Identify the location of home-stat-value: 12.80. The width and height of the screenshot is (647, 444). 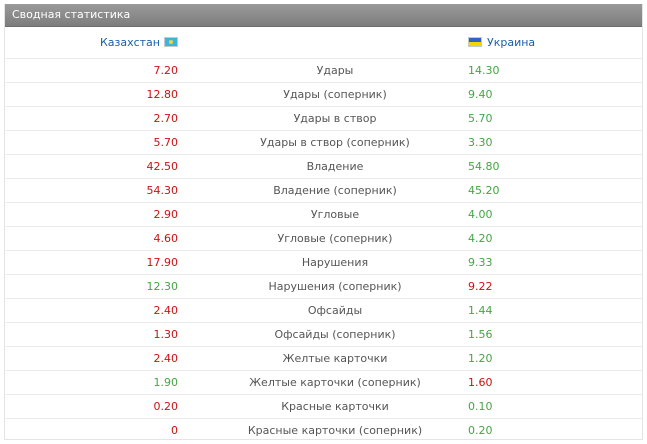
(162, 94).